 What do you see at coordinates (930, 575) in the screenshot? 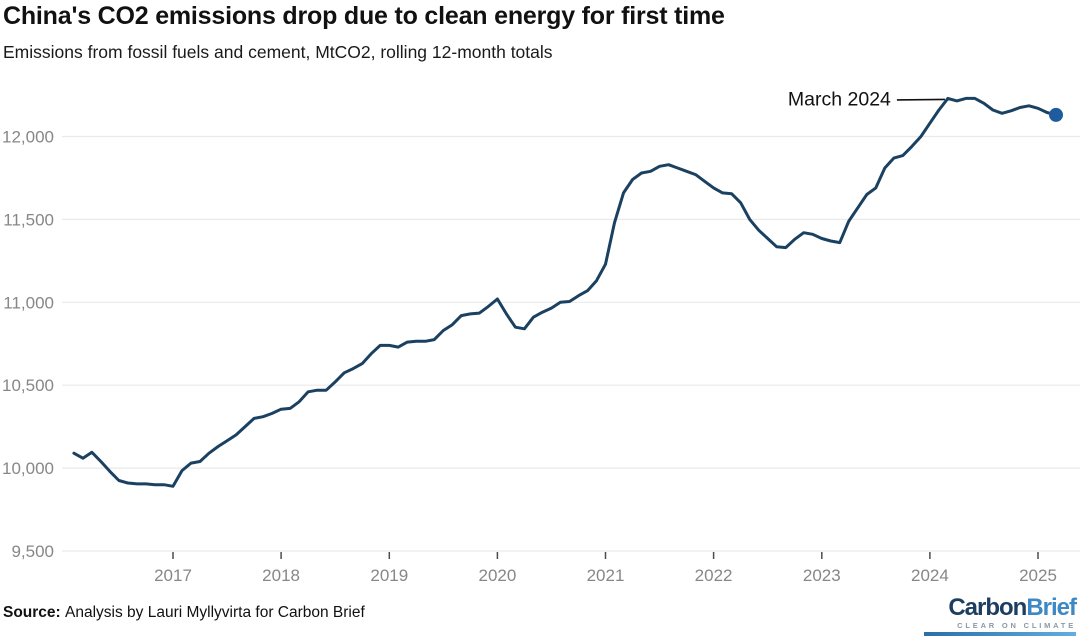
I see `x-axis-tick-label: 2024` at bounding box center [930, 575].